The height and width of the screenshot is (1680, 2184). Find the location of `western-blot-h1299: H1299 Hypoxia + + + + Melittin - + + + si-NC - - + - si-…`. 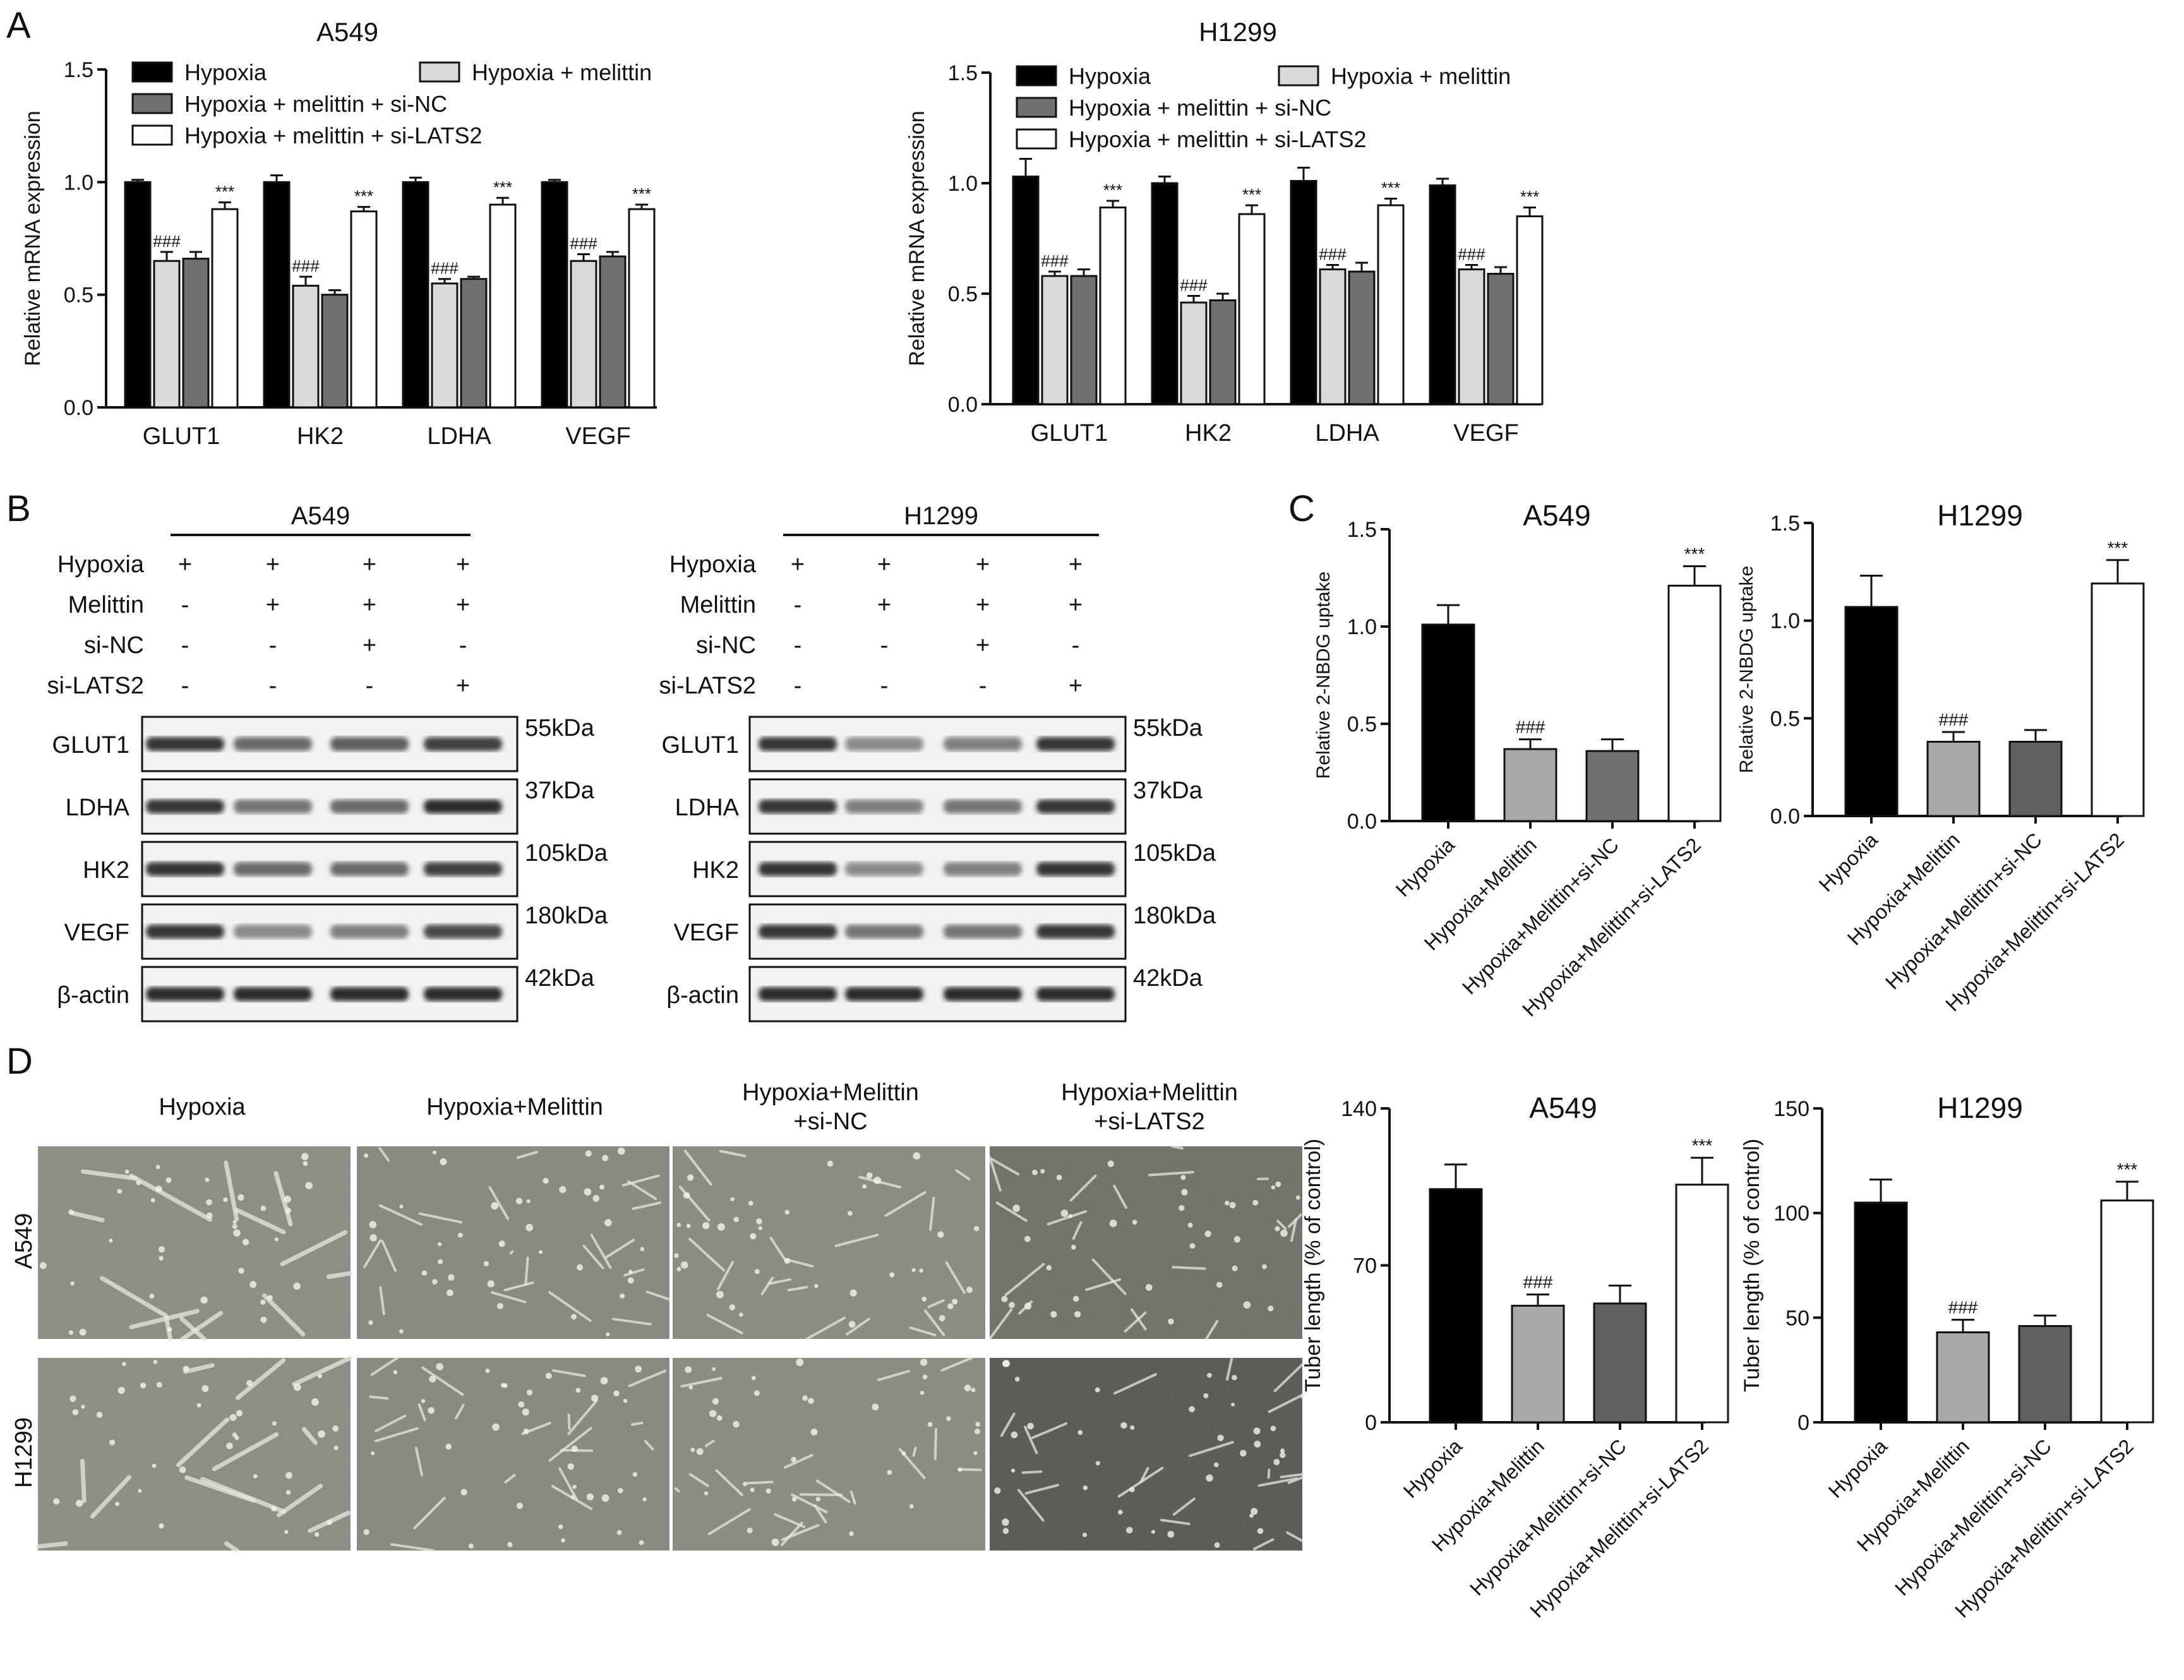

western-blot-h1299: H1299 Hypoxia + + + + Melittin - + + + si-NC - - + - si-… is located at coordinates (937, 762).